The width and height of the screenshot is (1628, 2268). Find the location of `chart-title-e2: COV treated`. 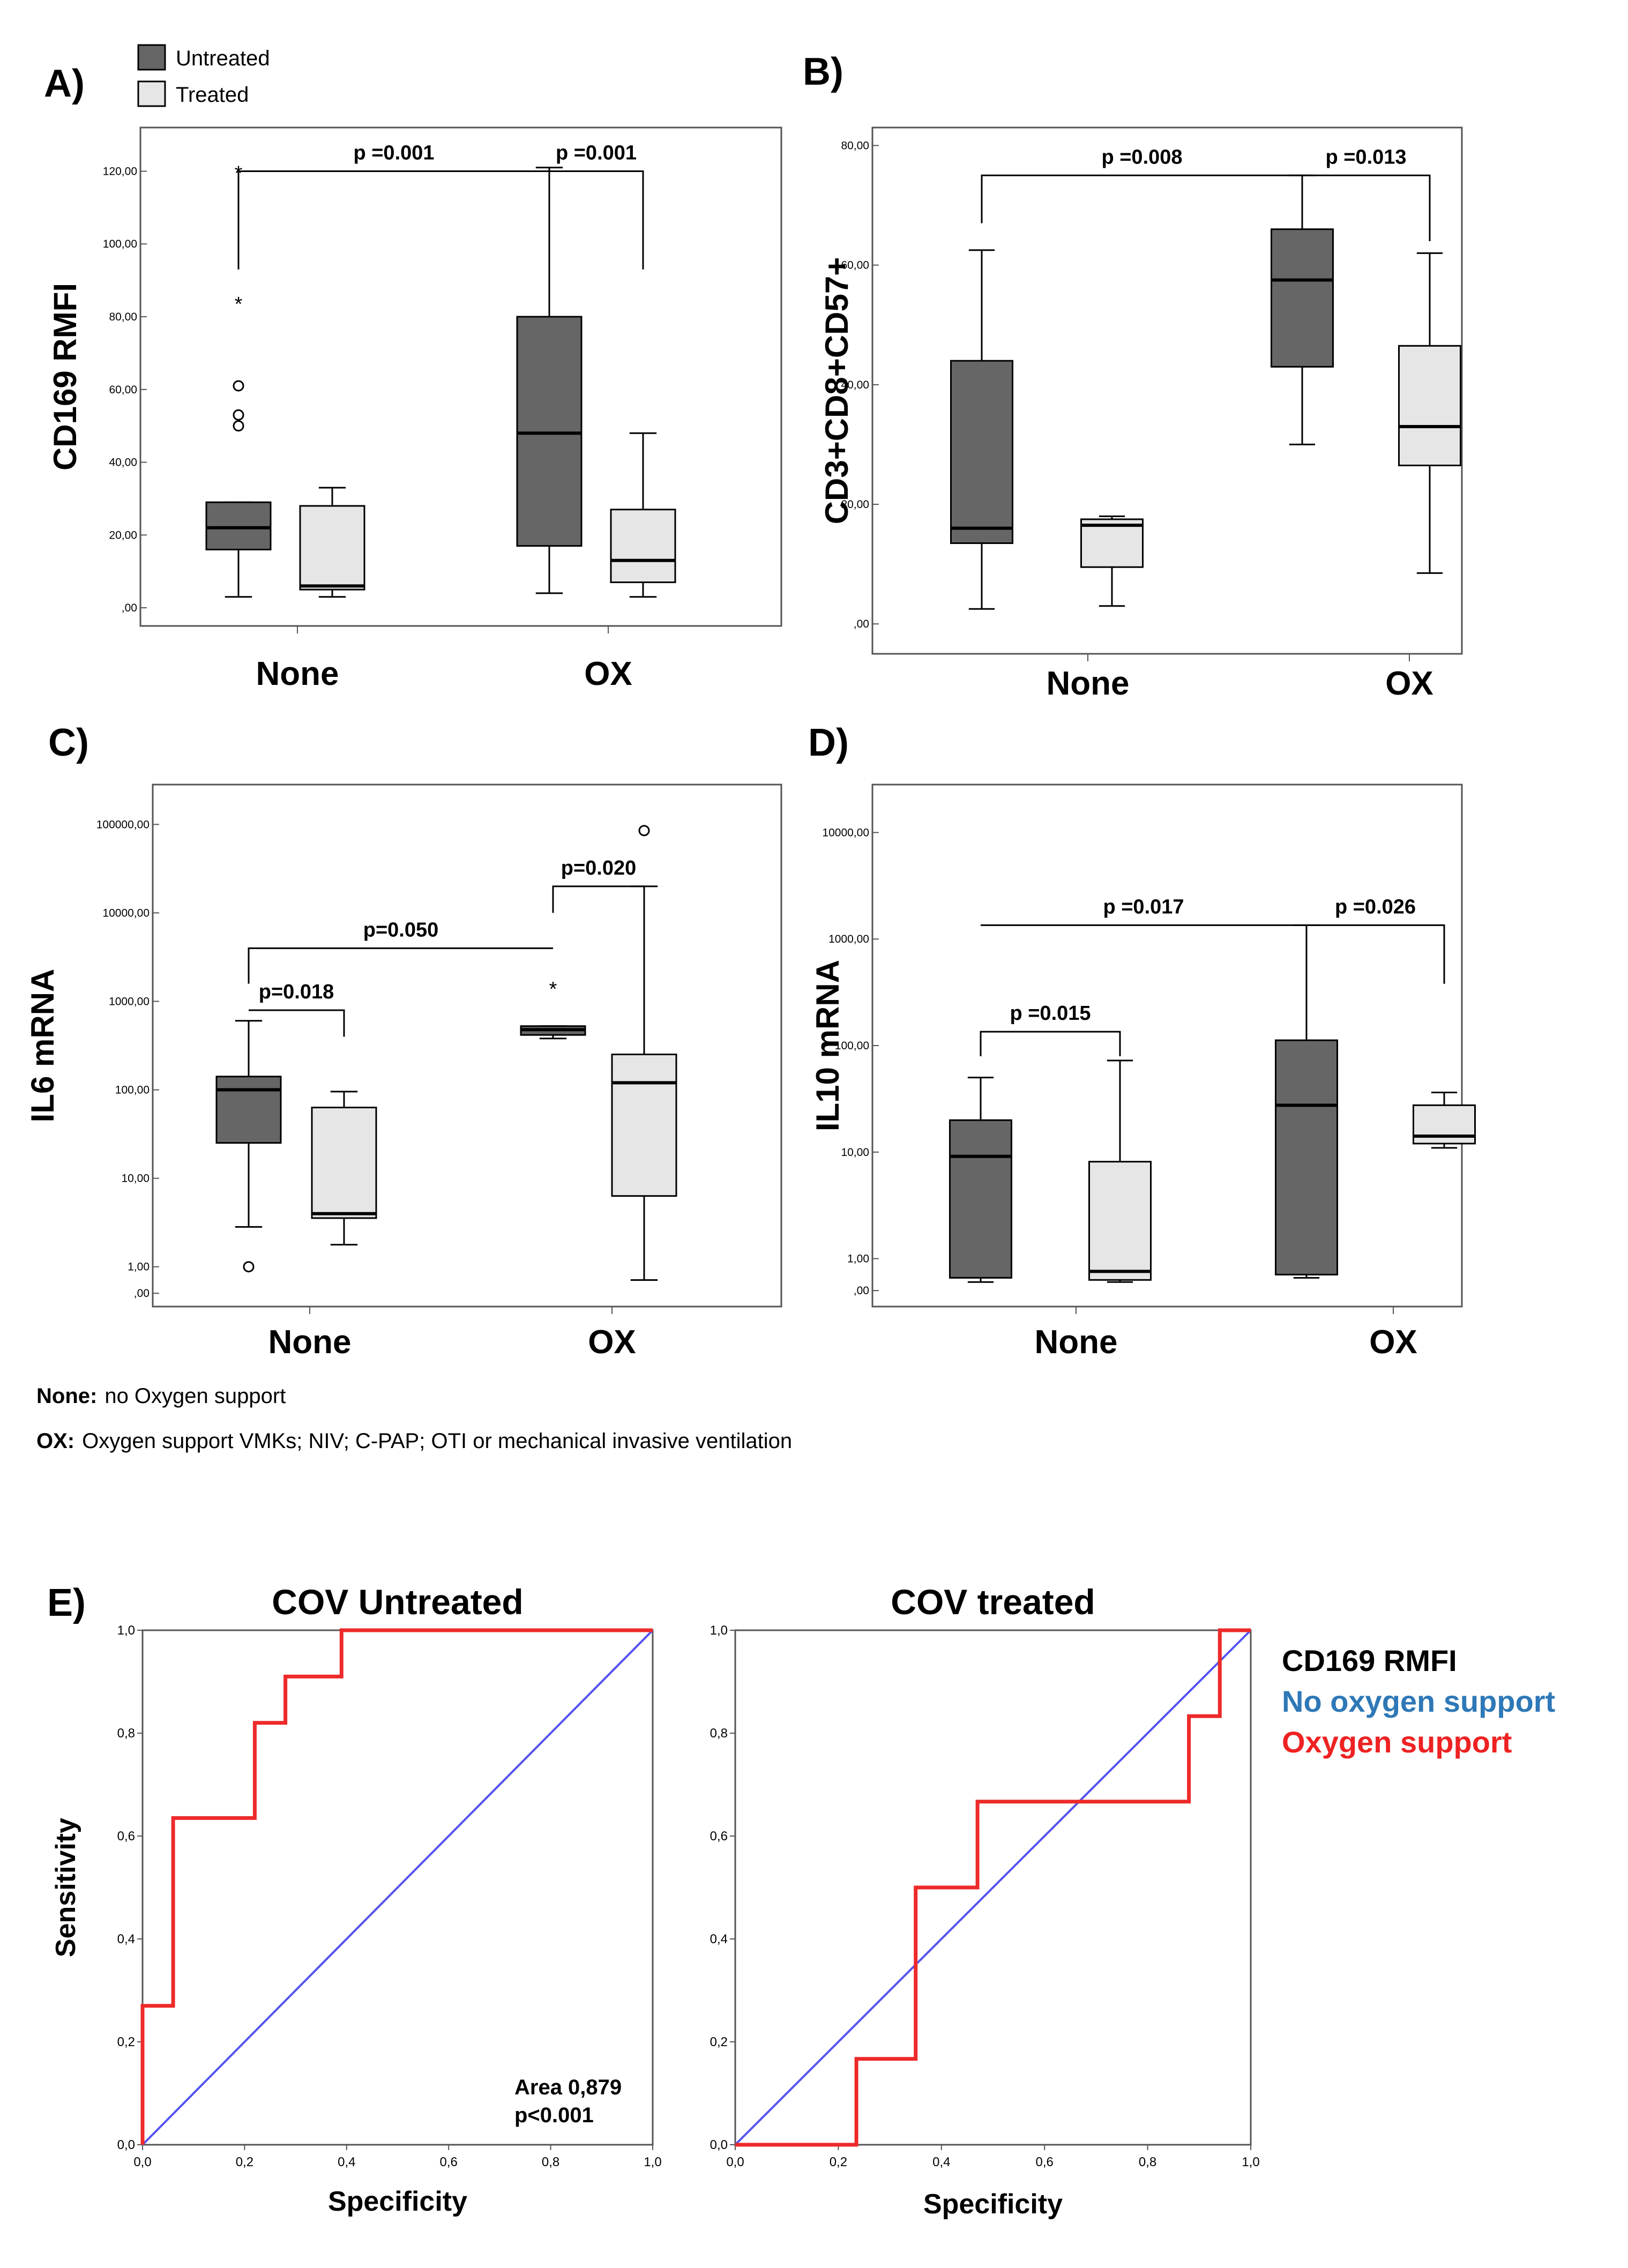

chart-title-e2: COV treated is located at coordinates (993, 1602).